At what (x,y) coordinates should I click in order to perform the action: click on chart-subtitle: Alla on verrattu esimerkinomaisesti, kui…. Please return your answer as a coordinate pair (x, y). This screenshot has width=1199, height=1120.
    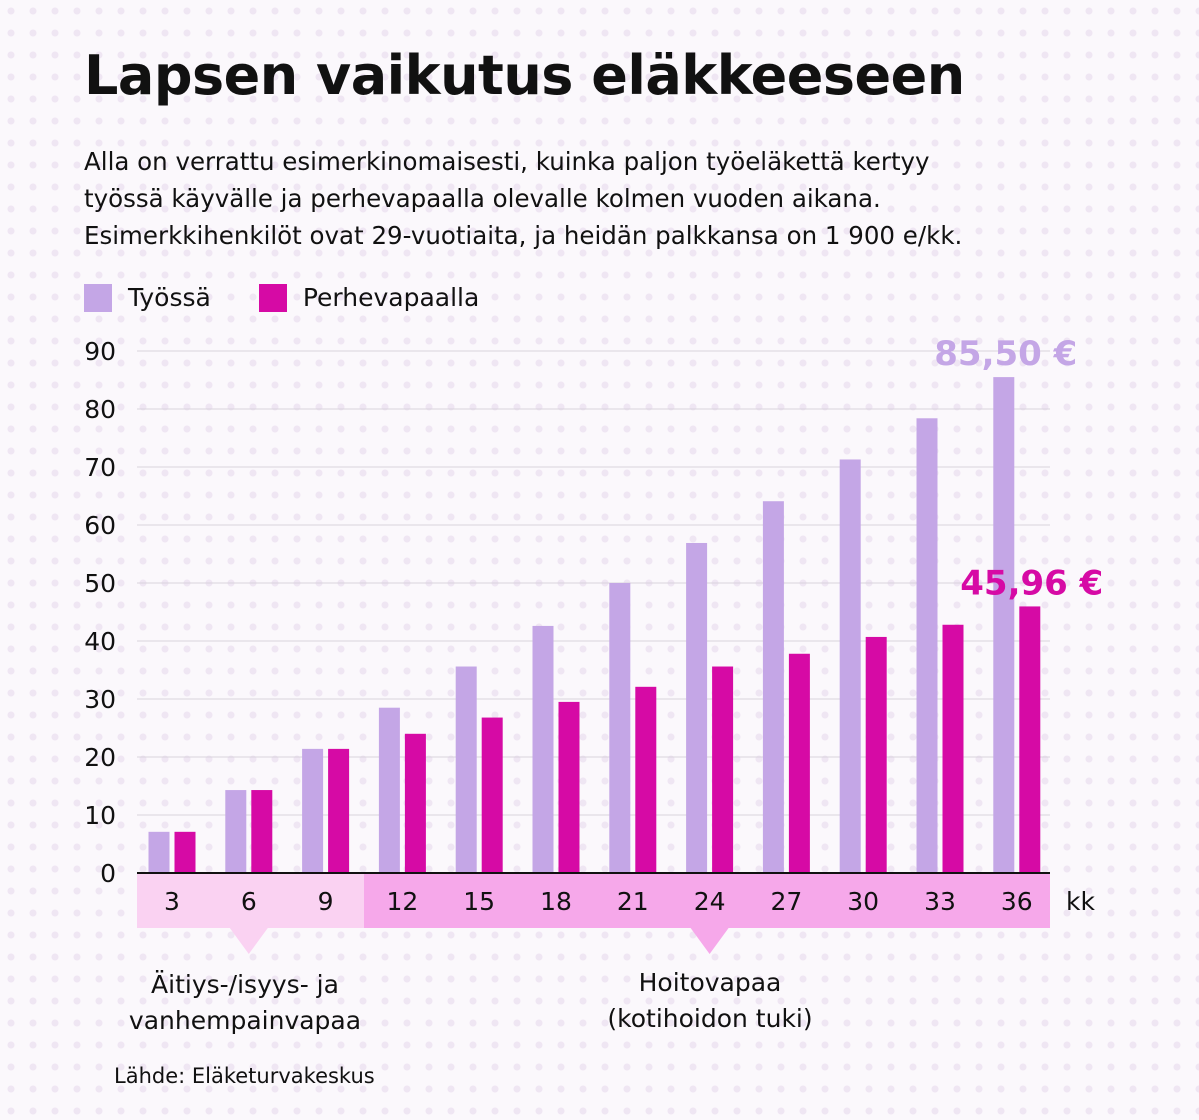
    Looking at the image, I should click on (629, 198).